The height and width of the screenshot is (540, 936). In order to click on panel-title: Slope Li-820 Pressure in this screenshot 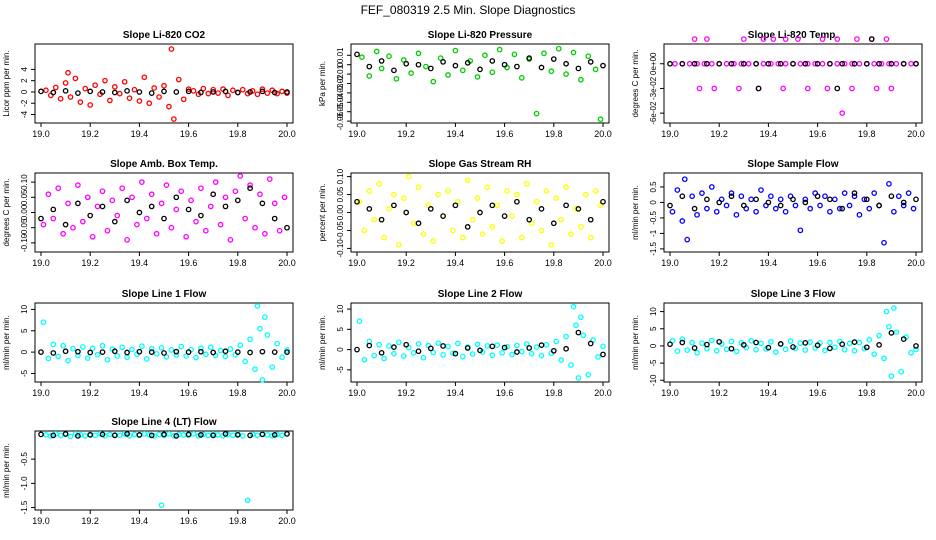, I will do `click(480, 35)`.